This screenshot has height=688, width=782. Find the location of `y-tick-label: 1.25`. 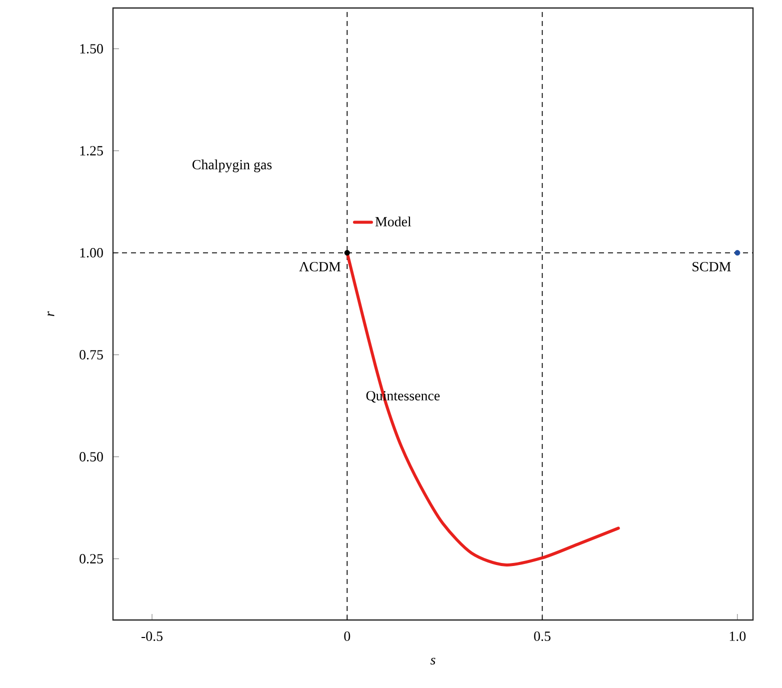

y-tick-label: 1.25 is located at coordinates (91, 151).